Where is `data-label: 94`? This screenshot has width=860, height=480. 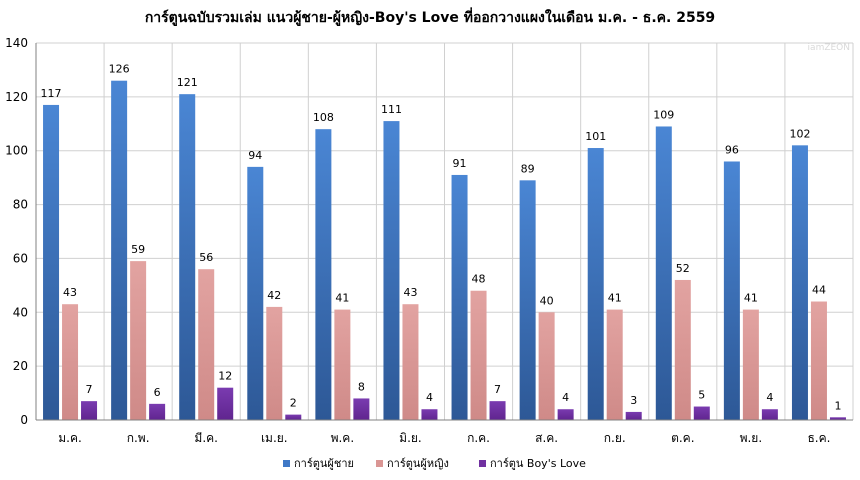 data-label: 94 is located at coordinates (255, 155).